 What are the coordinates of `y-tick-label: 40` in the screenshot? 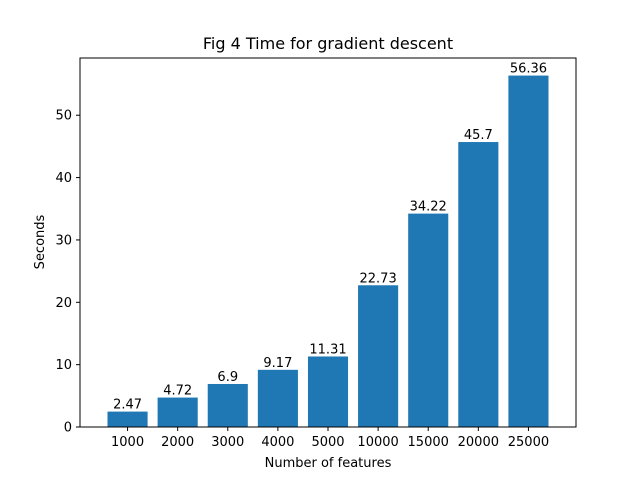 It's located at (63, 178).